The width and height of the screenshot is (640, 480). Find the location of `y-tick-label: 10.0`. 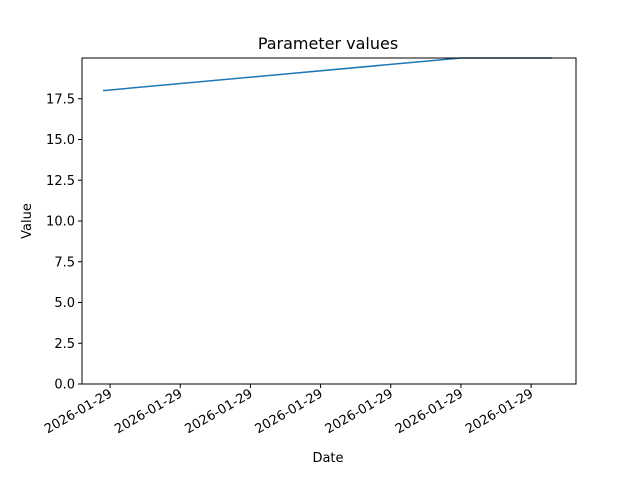

y-tick-label: 10.0 is located at coordinates (60, 222).